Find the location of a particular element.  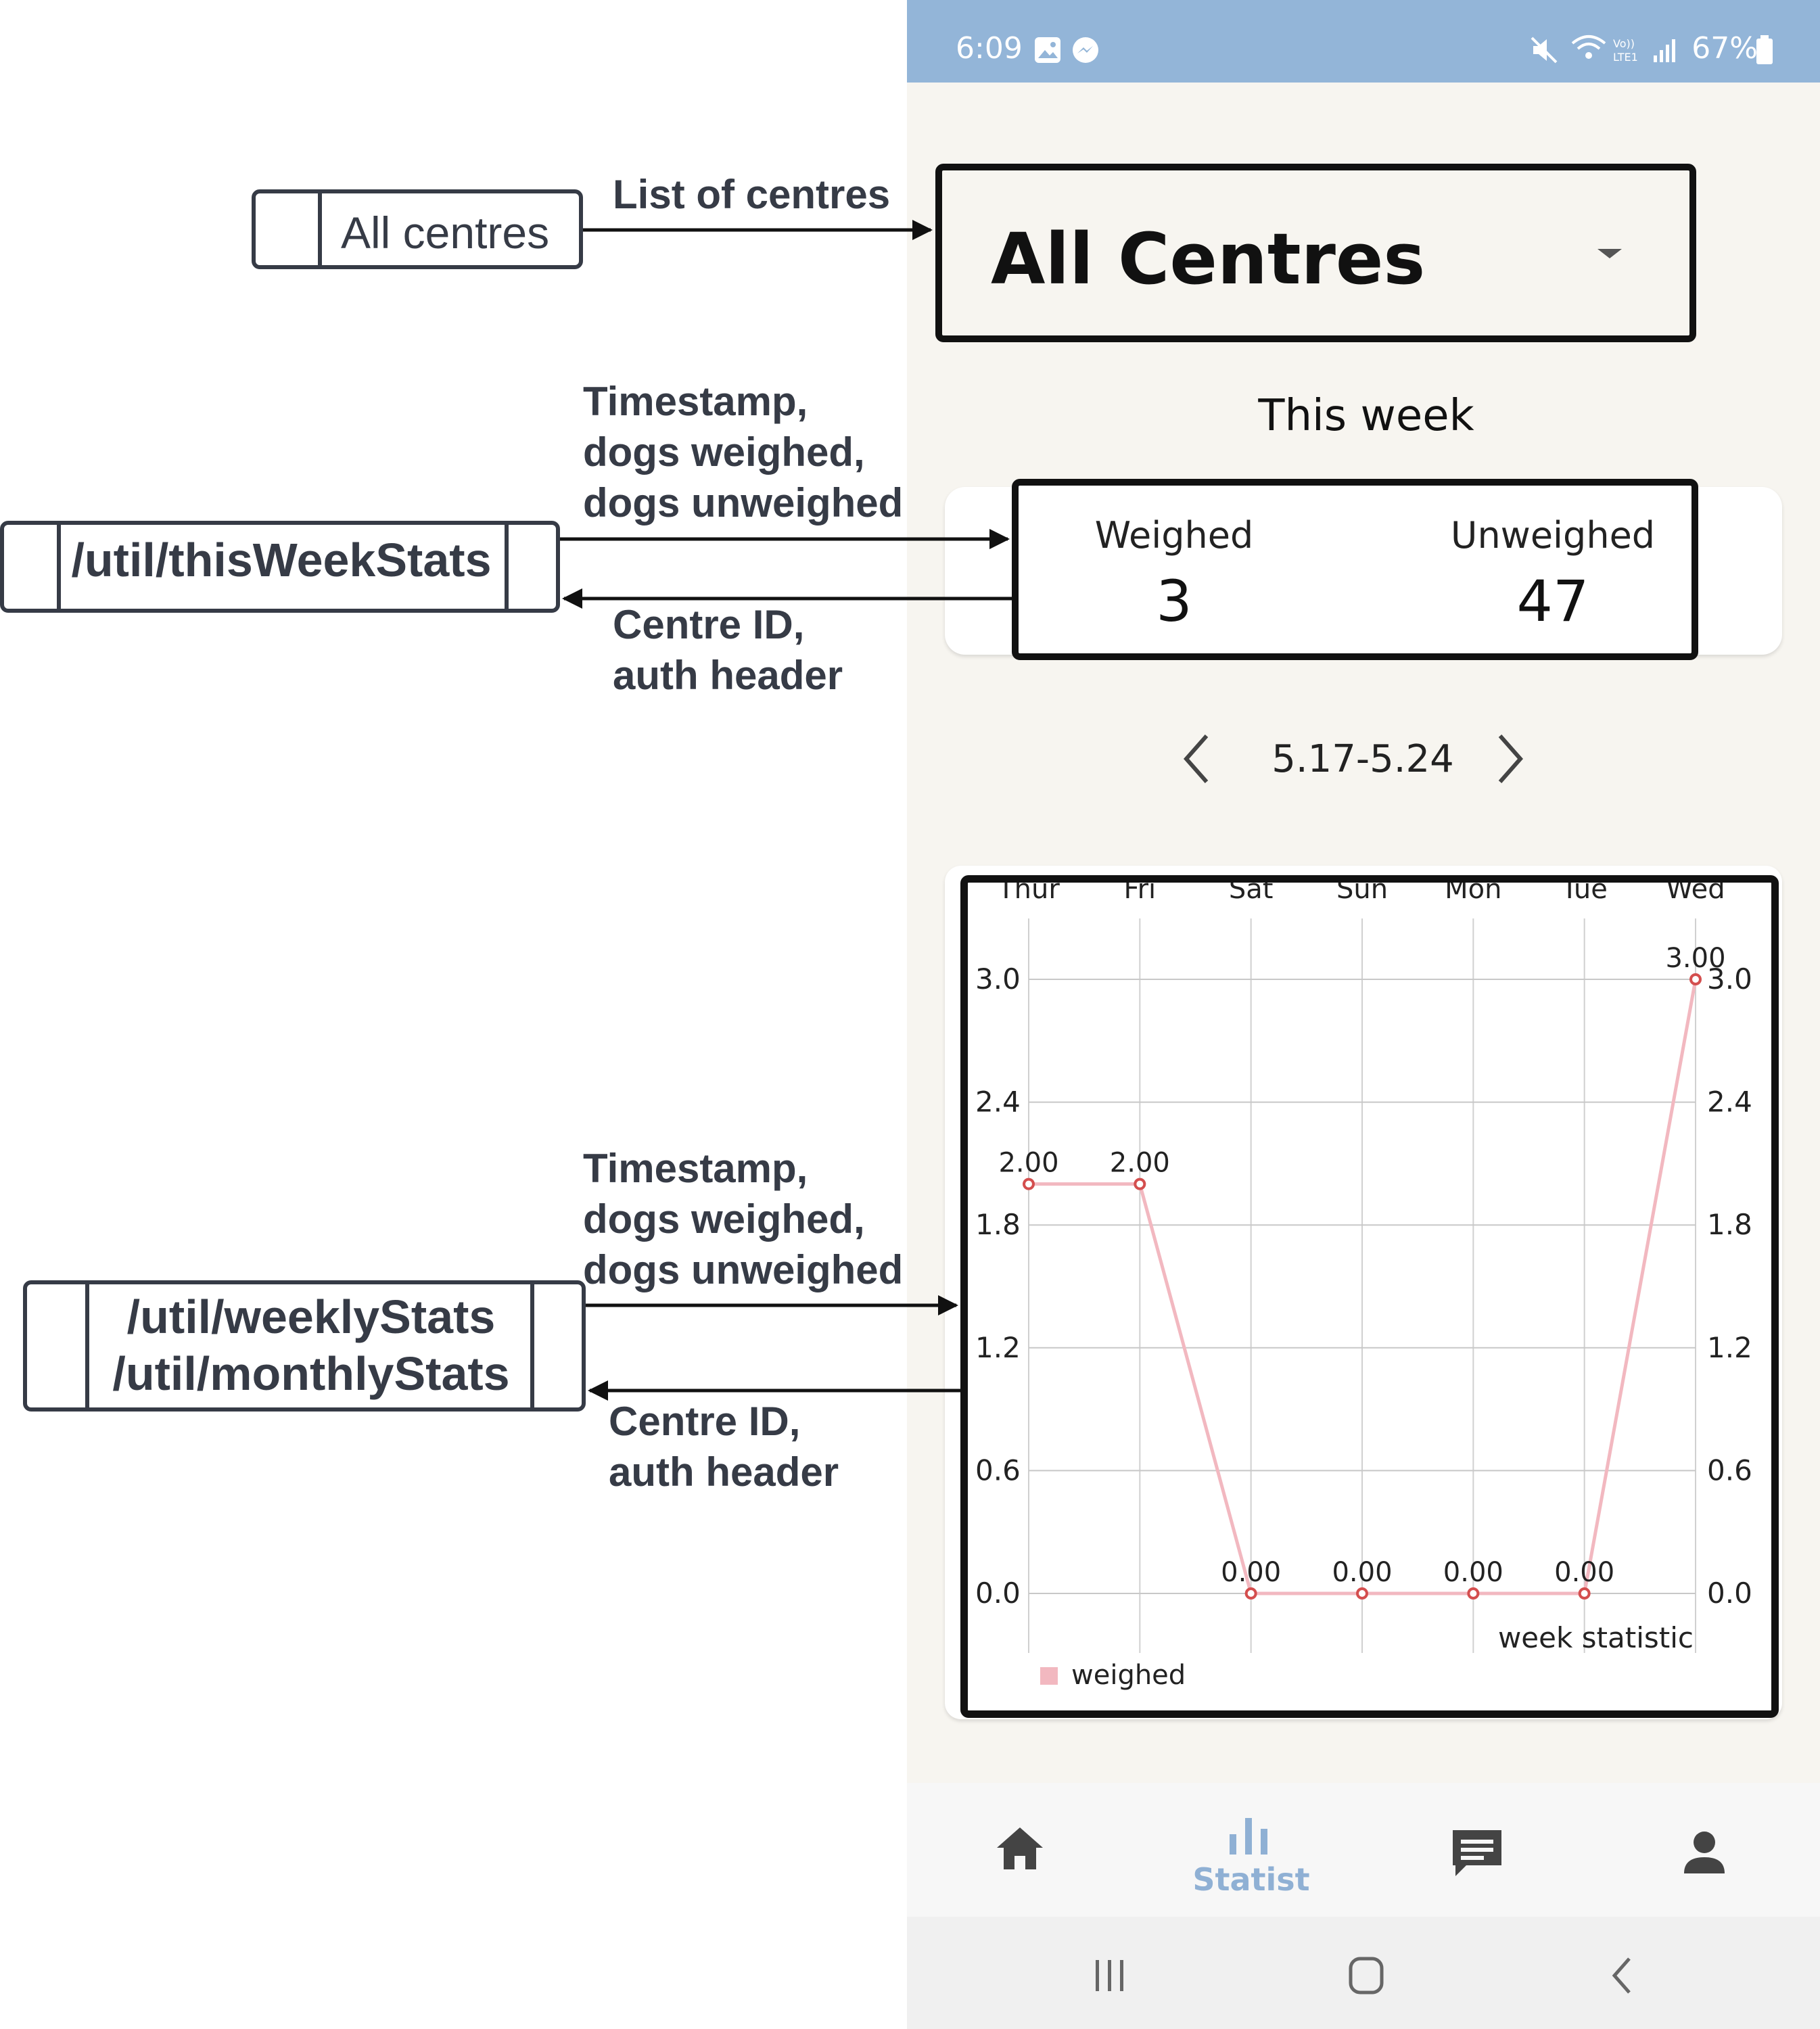

centres-data-store: All centres is located at coordinates (417, 229).